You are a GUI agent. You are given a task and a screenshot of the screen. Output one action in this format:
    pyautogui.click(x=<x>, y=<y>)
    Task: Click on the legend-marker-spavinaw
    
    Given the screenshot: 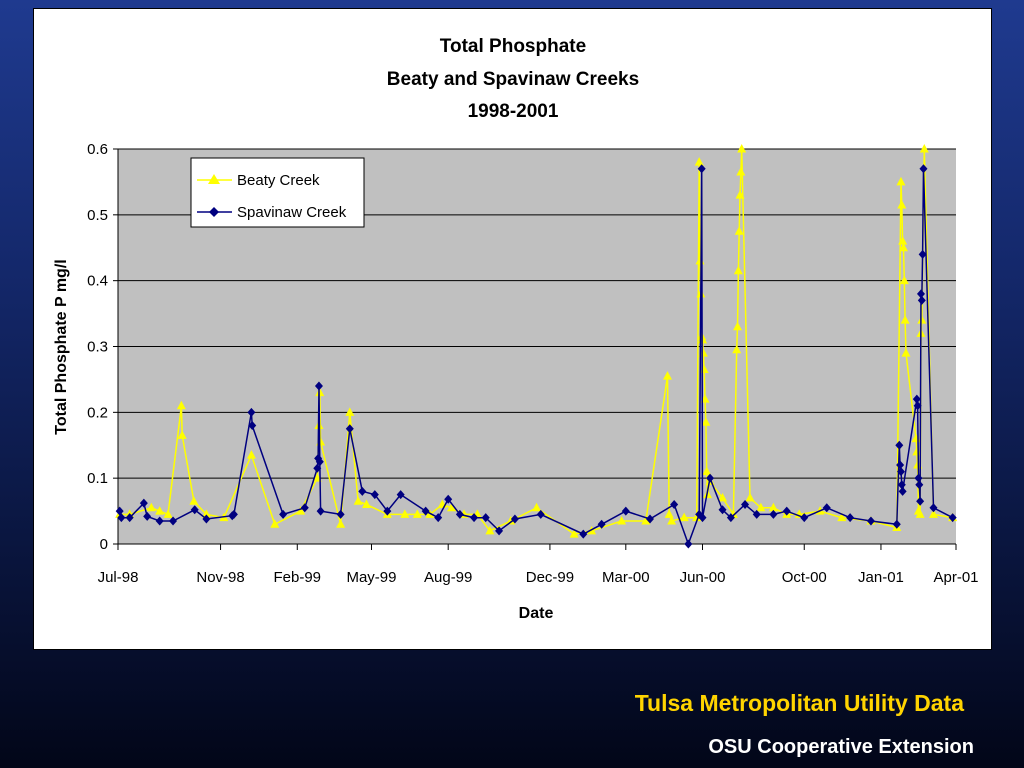 What is the action you would take?
    pyautogui.click(x=214, y=212)
    